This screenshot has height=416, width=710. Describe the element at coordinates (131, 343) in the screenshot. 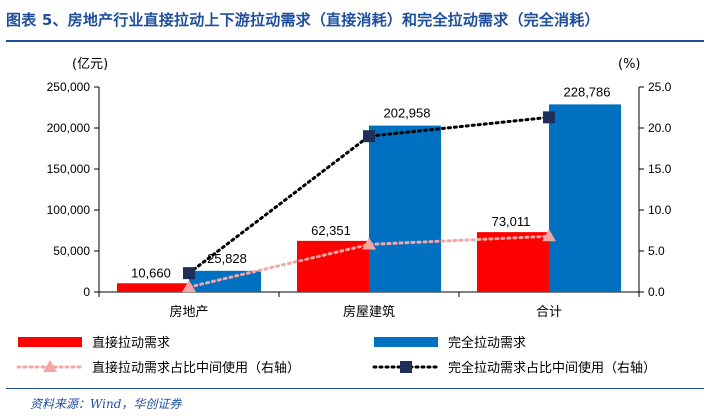

I see `legend-label-0: 直接拉动需求` at that location.